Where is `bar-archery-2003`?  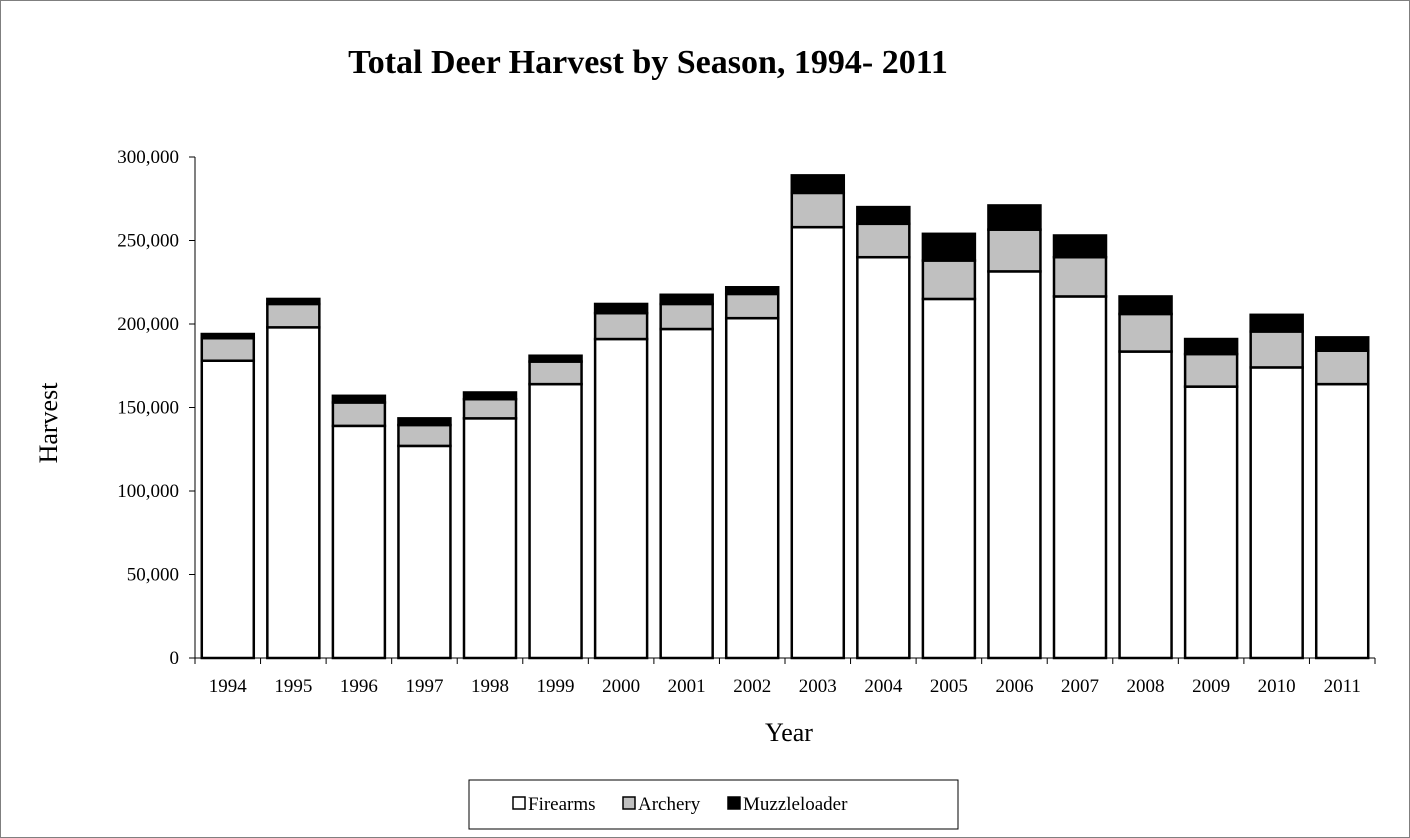 bar-archery-2003 is located at coordinates (818, 210).